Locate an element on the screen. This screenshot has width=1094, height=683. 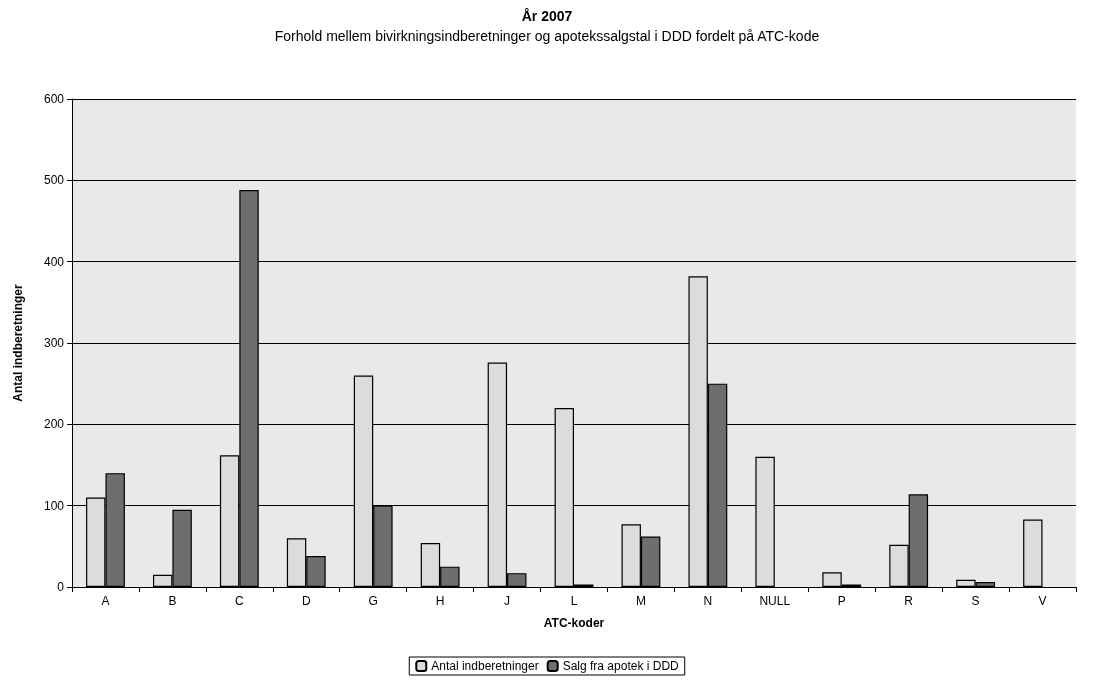
x-tick-label: J is located at coordinates (507, 601).